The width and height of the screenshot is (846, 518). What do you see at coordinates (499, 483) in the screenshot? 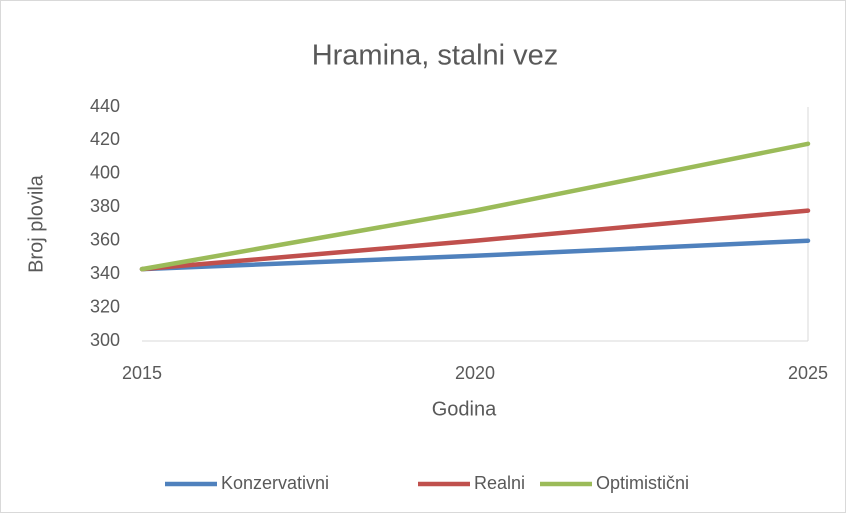
I see `legend-label: Realni` at bounding box center [499, 483].